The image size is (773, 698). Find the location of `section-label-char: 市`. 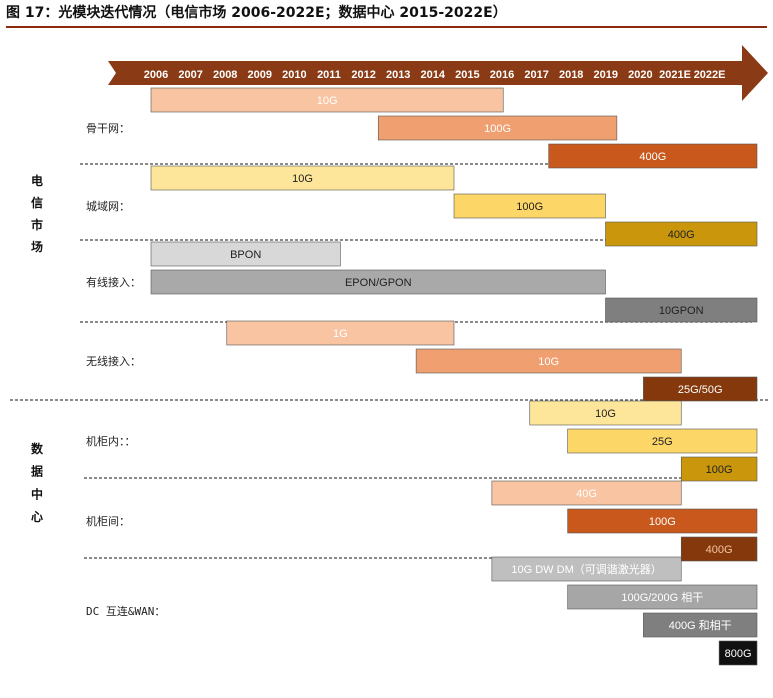

section-label-char: 市 is located at coordinates (37, 224).